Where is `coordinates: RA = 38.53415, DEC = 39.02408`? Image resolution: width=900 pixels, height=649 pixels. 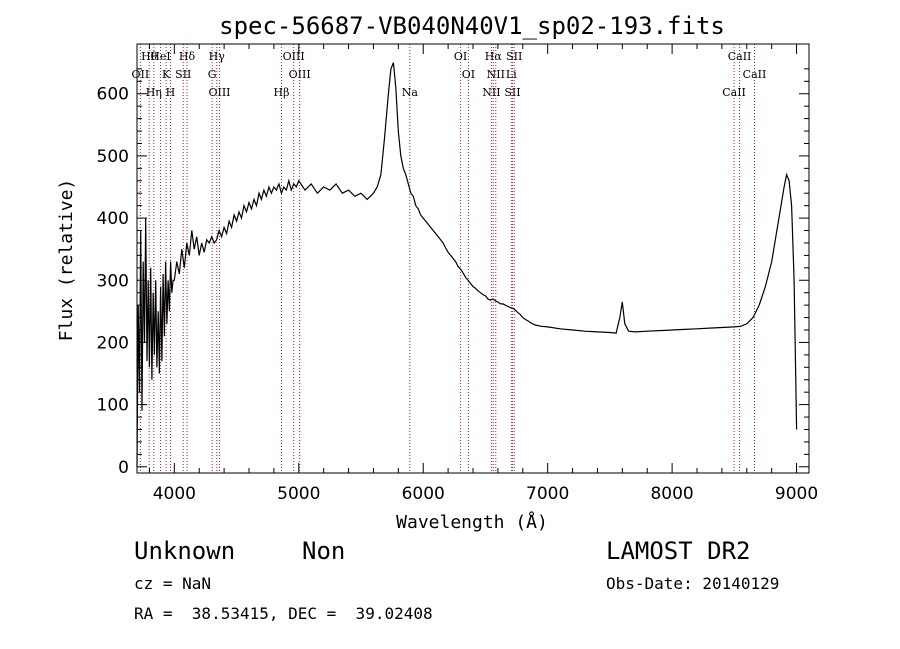 coordinates: RA = 38.53415, DEC = 39.02408 is located at coordinates (283, 613).